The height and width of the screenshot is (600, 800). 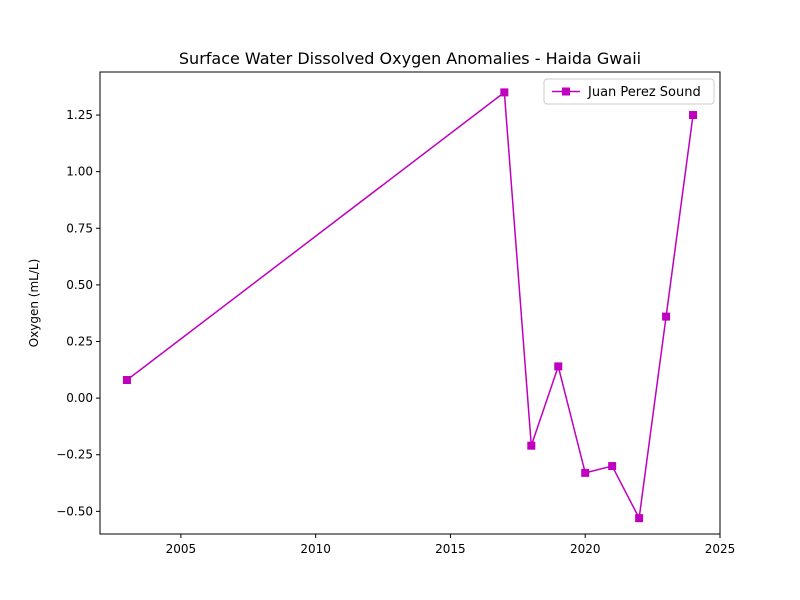 What do you see at coordinates (79, 172) in the screenshot?
I see `y-tick-label: 1.00` at bounding box center [79, 172].